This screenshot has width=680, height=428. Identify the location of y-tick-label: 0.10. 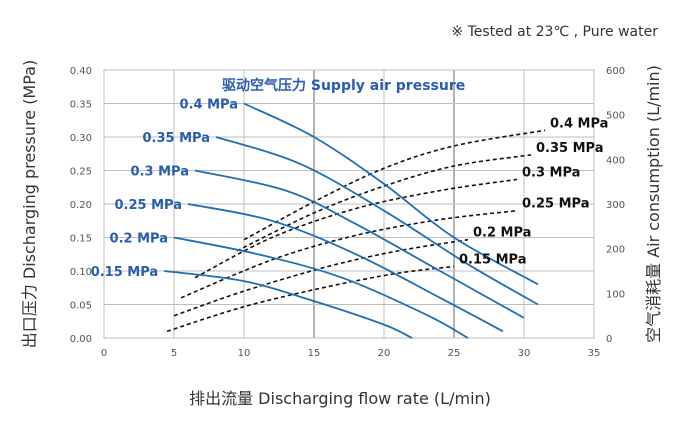
(81, 272).